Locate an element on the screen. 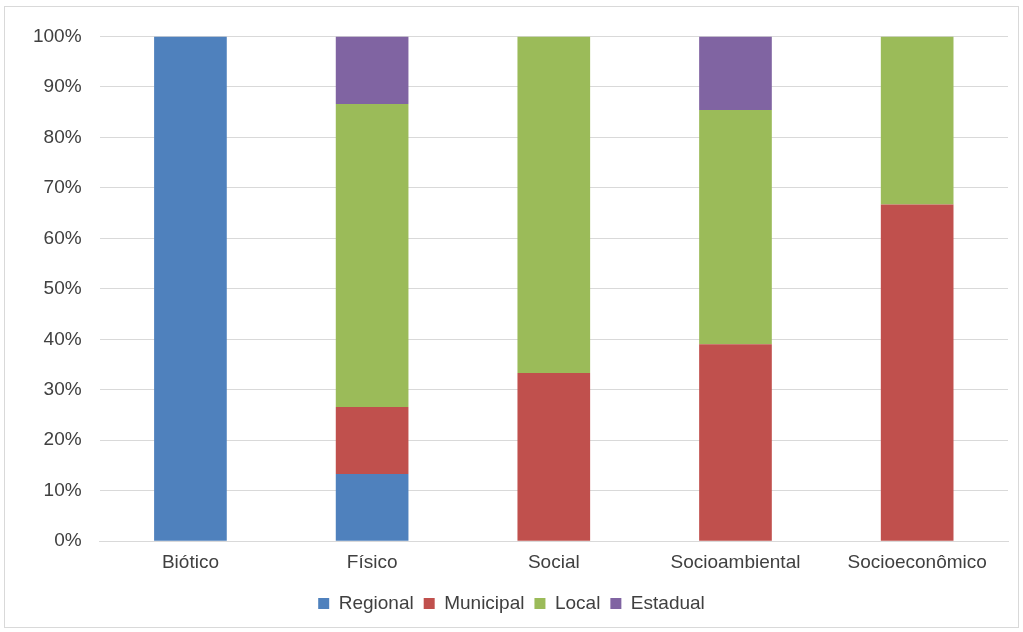 The image size is (1023, 632). y-tick-label: 20% is located at coordinates (62, 439).